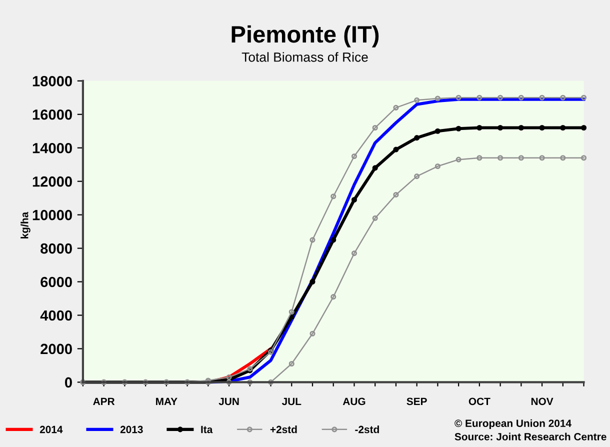  What do you see at coordinates (542, 402) in the screenshot?
I see `x-tick-label: NOV` at bounding box center [542, 402].